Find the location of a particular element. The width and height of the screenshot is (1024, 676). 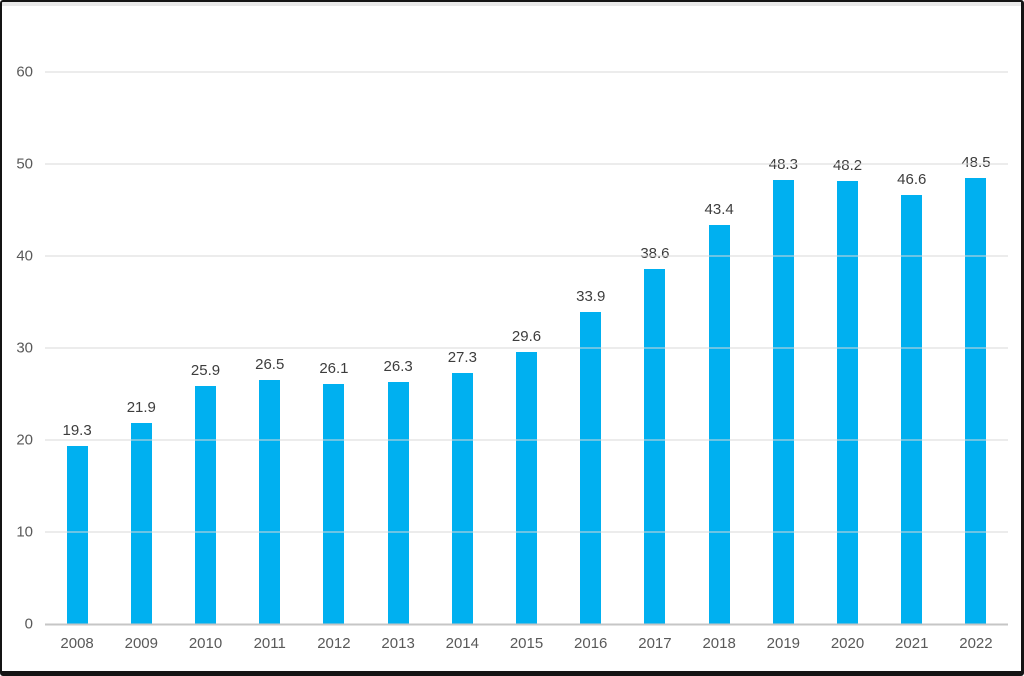

bar-column: 19.3 is located at coordinates (77, 348).